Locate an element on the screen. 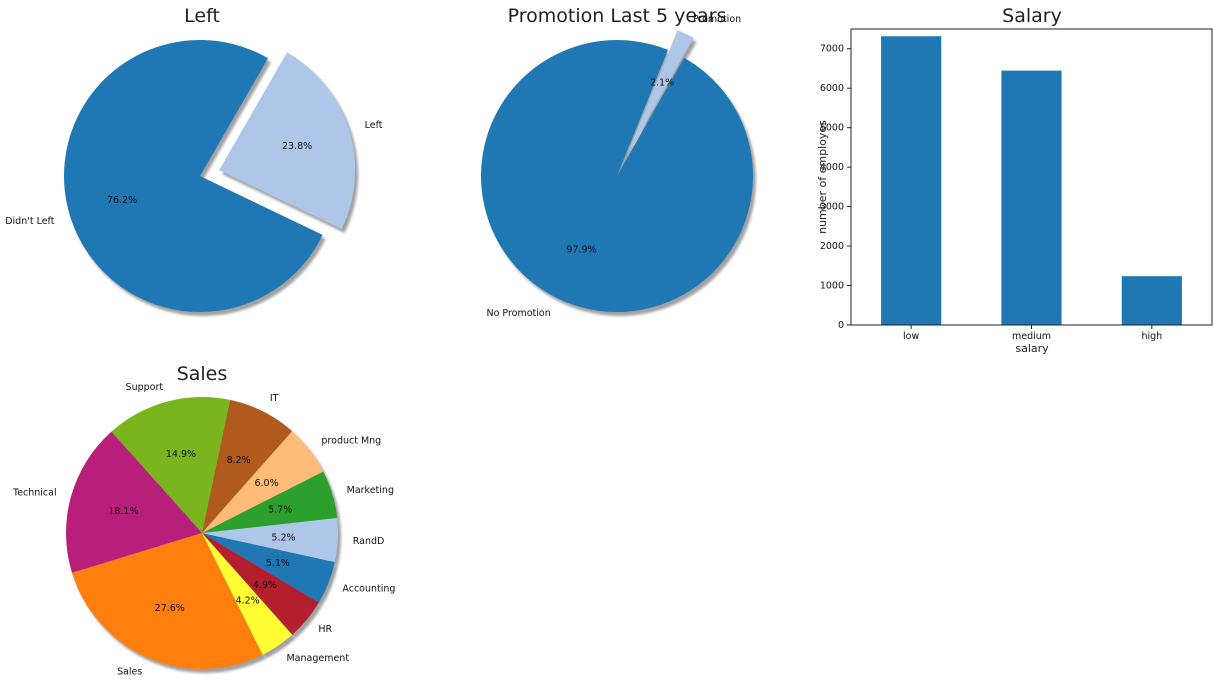 The height and width of the screenshot is (695, 1213). y-tick-label: 7000 is located at coordinates (832, 49).